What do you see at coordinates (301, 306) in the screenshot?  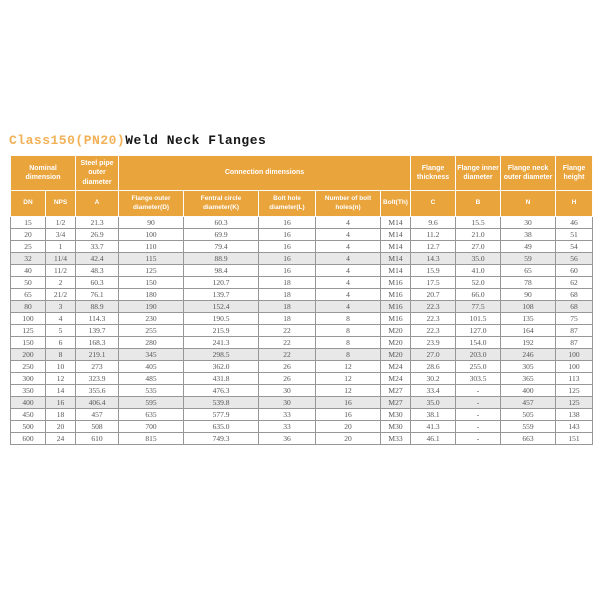 I see `table-row: 80 3 88.9 190 152.4 18 4 M16 22.3 77.5 108 68` at bounding box center [301, 306].